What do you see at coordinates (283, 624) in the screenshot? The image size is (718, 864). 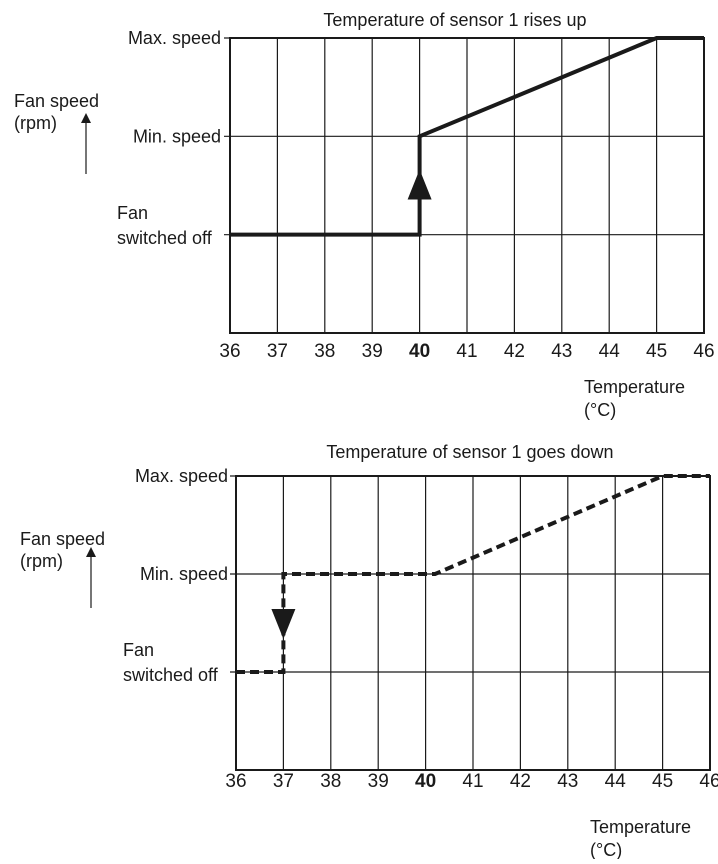 I see `step-down-arrow-icon` at bounding box center [283, 624].